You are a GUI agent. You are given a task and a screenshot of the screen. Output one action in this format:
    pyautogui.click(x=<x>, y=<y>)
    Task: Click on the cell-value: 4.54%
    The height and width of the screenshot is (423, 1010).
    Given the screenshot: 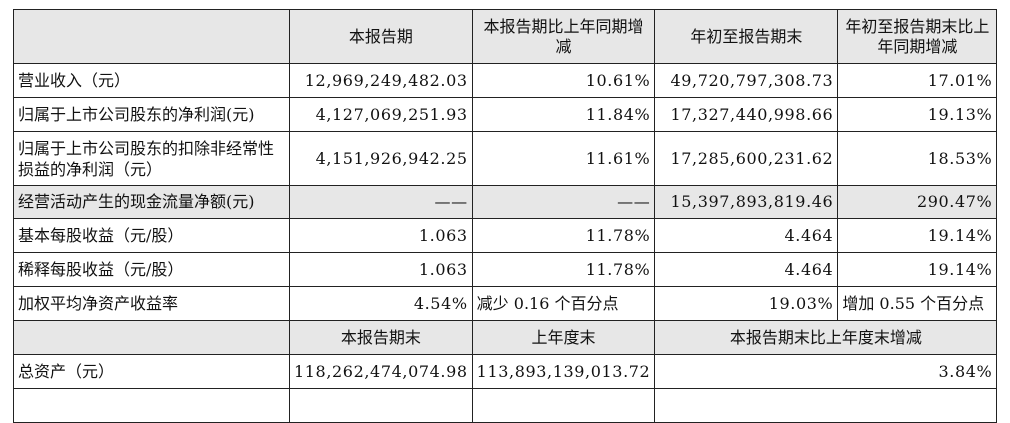 What is the action you would take?
    pyautogui.click(x=381, y=303)
    